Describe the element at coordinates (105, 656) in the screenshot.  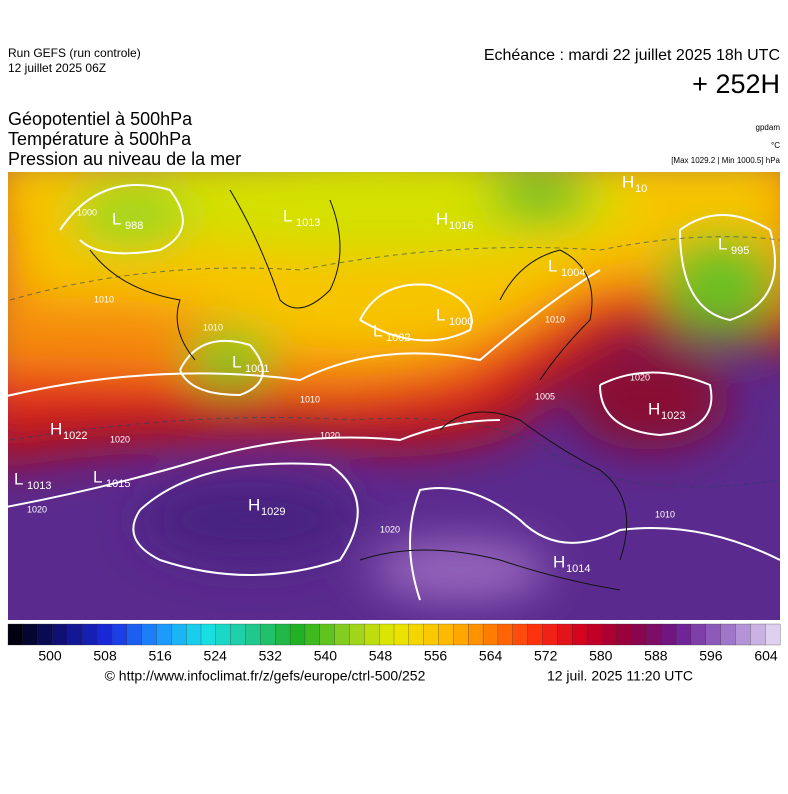
I see `colorbar-tick: 508` at that location.